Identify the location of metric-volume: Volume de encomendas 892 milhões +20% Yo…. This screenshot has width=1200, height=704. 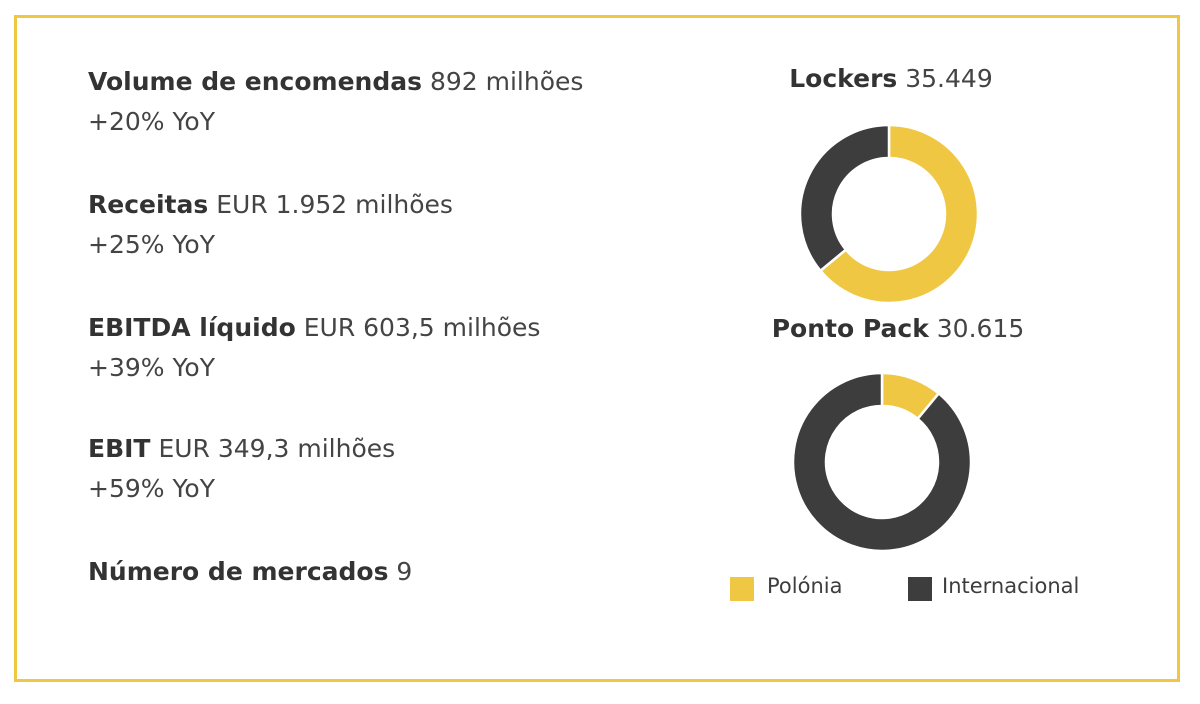
(335, 102).